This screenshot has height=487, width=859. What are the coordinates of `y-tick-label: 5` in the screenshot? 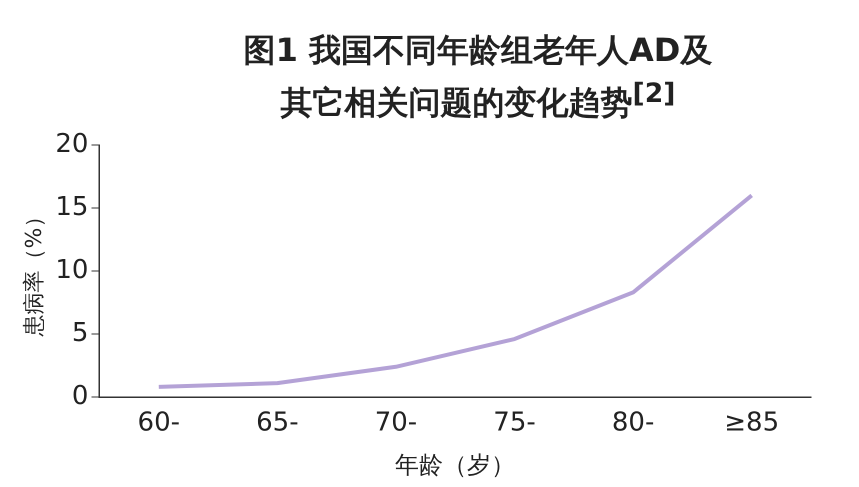 It's located at (80, 332).